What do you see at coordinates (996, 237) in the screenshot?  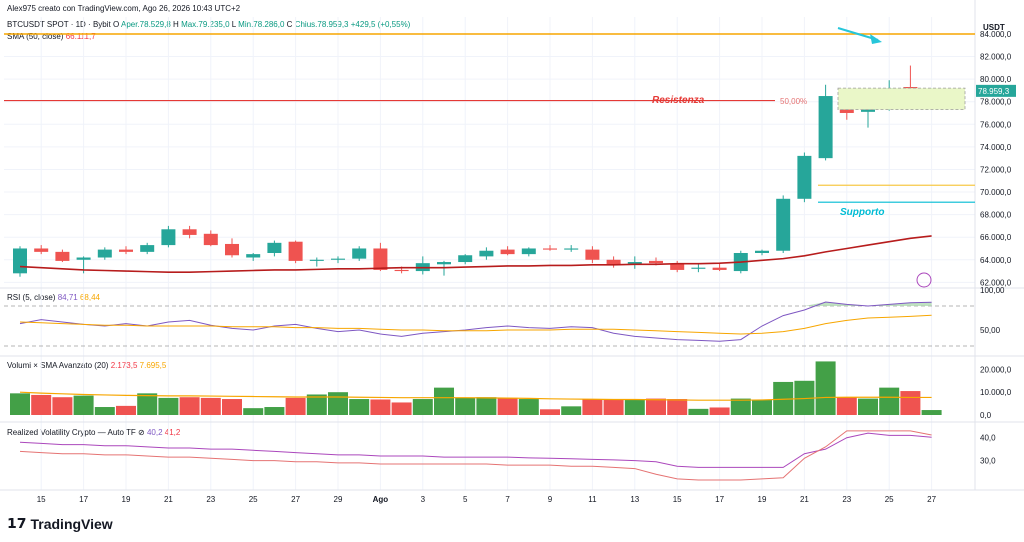 I see `price-tick: 66.000,0` at bounding box center [996, 237].